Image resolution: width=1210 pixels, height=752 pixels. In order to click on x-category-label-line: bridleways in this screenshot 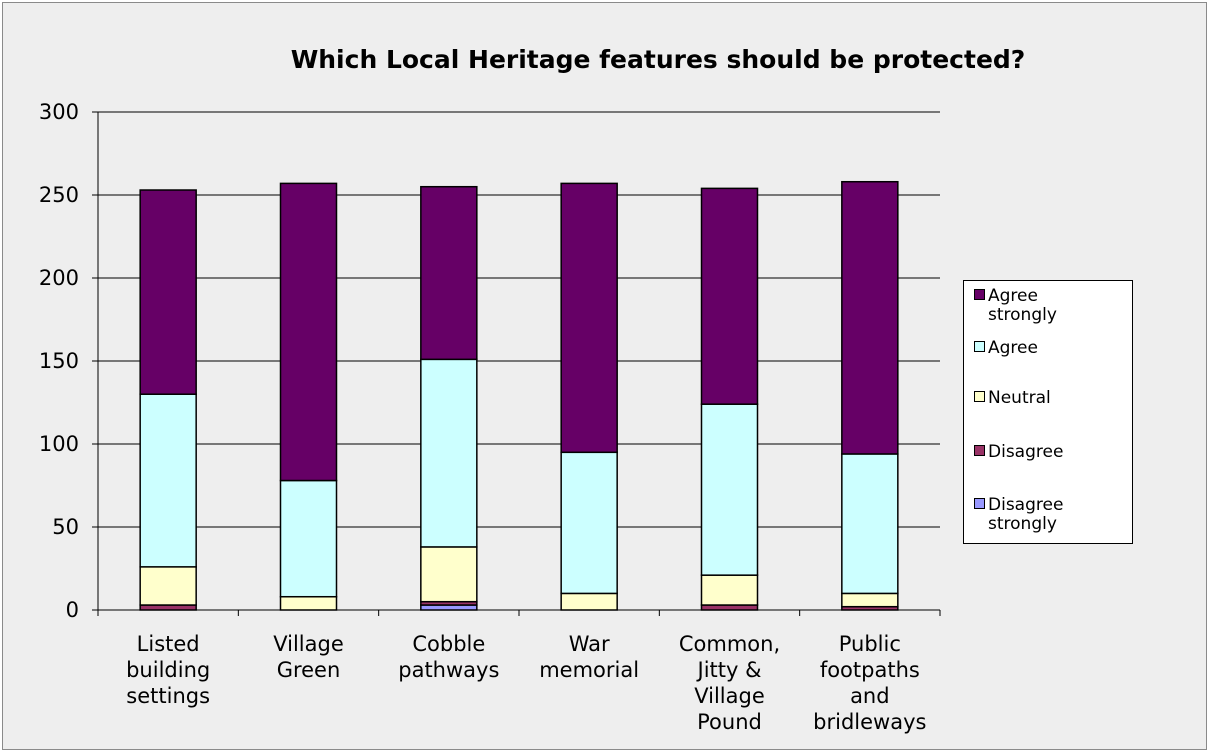, I will do `click(870, 722)`.